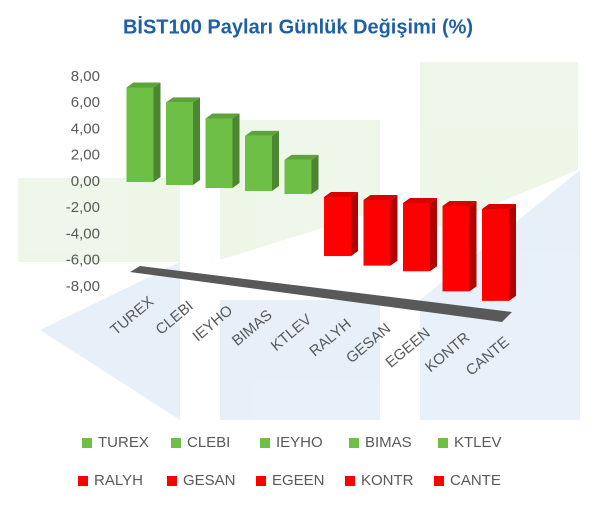  I want to click on legend-label: CLEBI, so click(208, 442).